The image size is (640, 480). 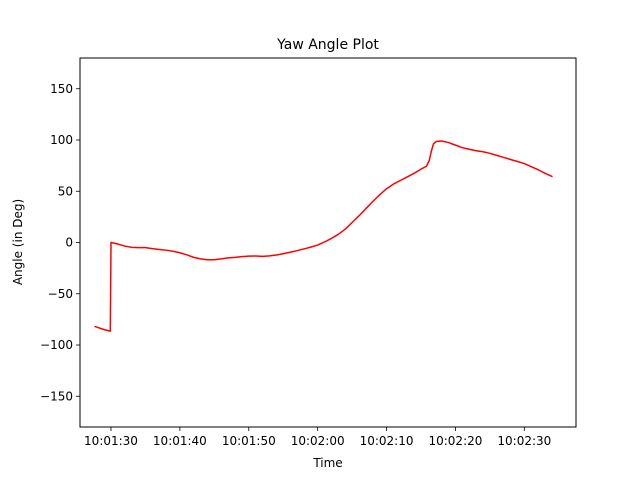 I want to click on y-tick-label: −50, so click(x=60, y=294).